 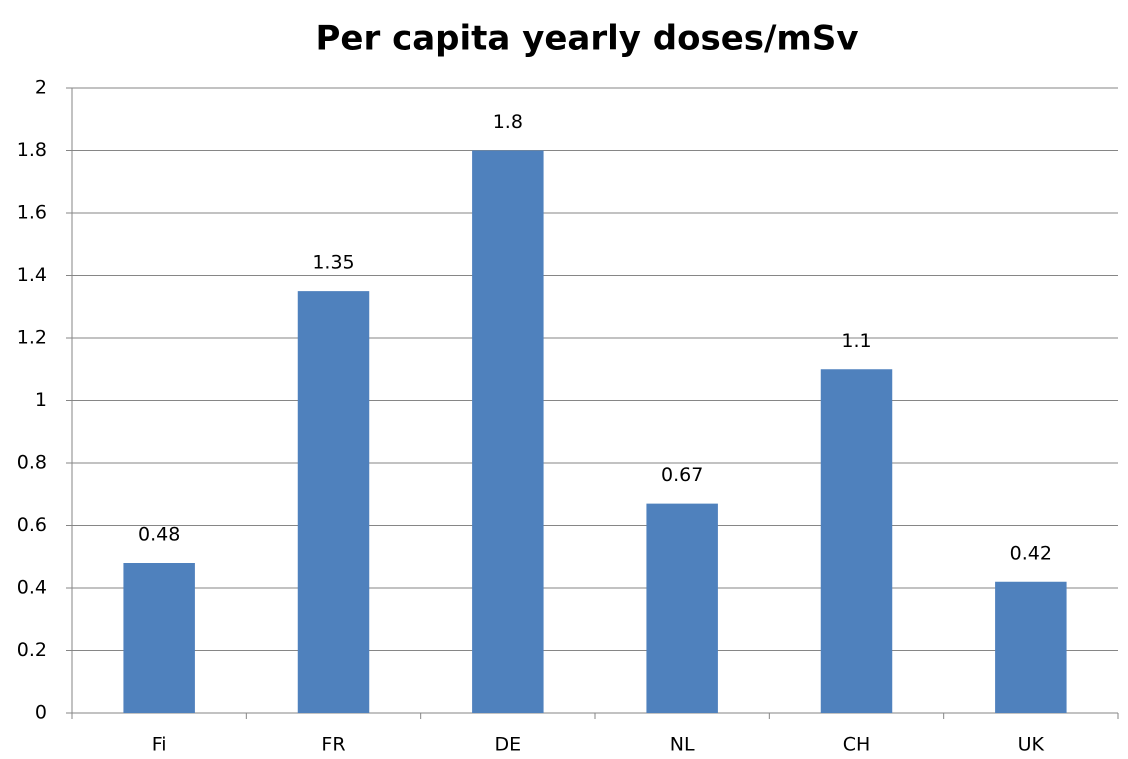 I want to click on x-tick-label: DE, so click(x=508, y=745).